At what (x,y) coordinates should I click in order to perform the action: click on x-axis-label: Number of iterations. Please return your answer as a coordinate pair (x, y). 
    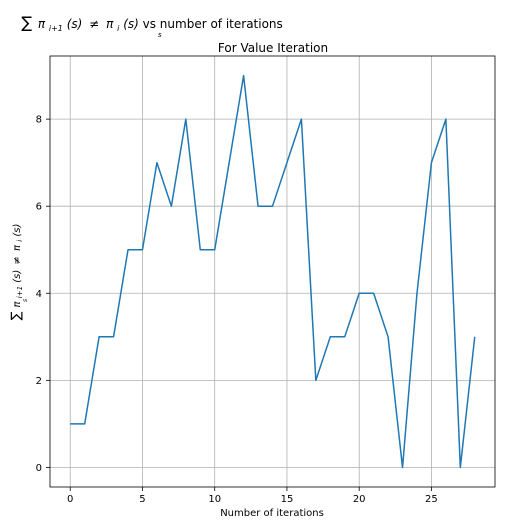
    Looking at the image, I should click on (272, 513).